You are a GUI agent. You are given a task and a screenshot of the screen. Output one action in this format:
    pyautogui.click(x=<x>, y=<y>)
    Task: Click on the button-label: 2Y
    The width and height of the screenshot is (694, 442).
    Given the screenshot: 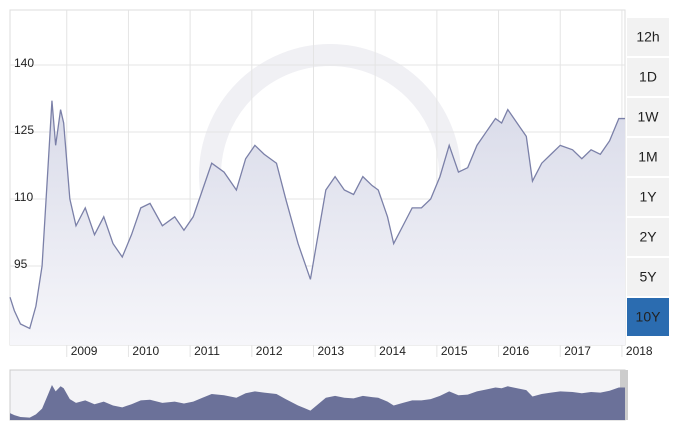 What is the action you would take?
    pyautogui.click(x=648, y=237)
    